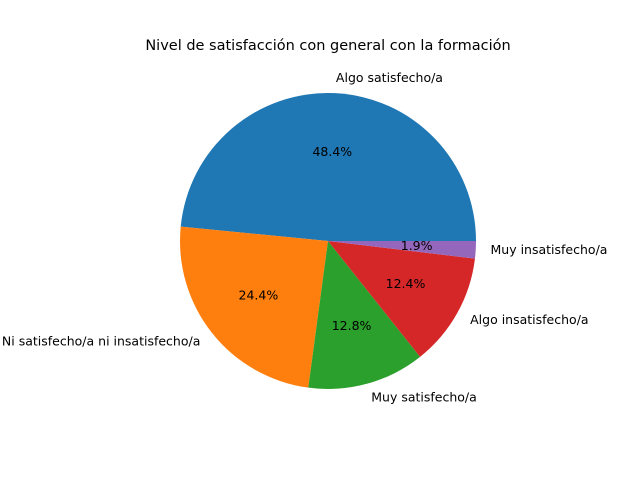  I want to click on slice-label-3: Algo insatisfecho/a, so click(529, 319).